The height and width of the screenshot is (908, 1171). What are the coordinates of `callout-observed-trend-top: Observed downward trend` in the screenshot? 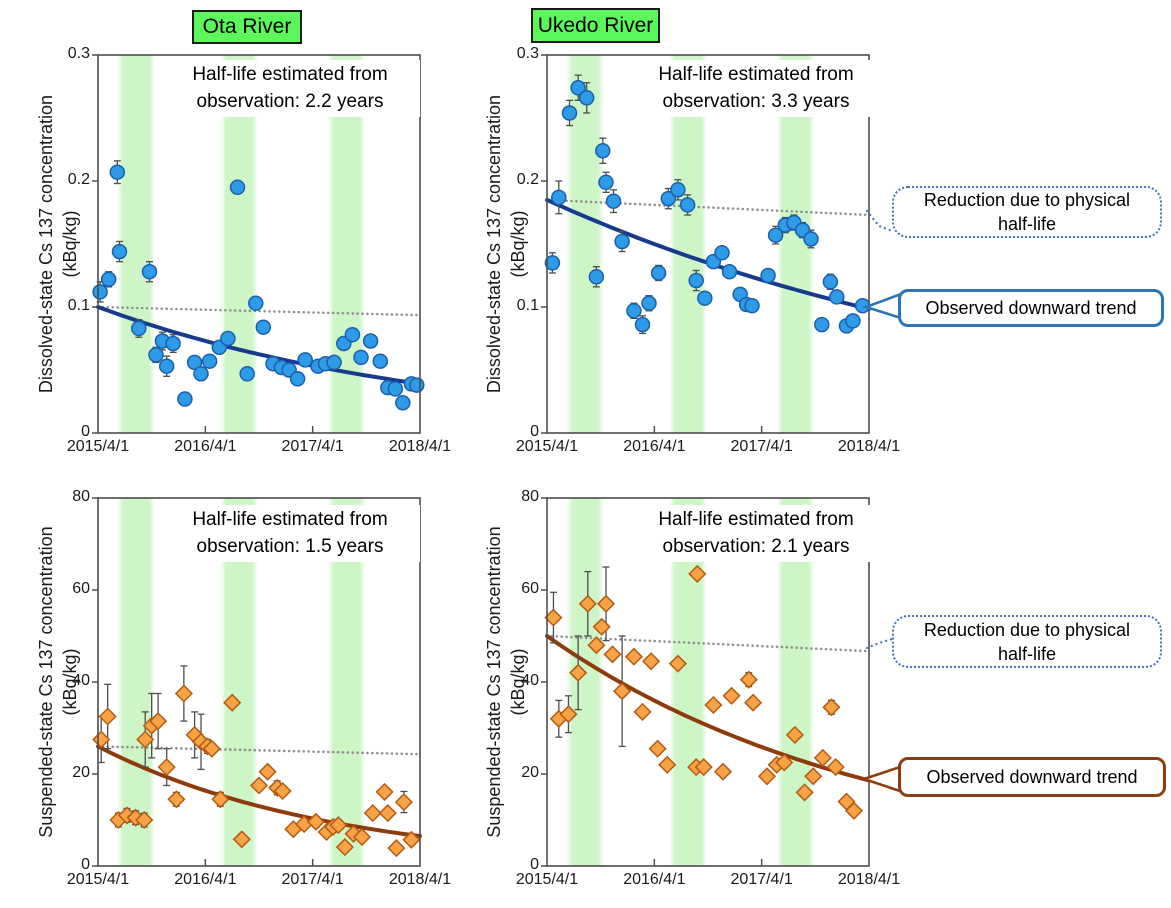 It's located at (1031, 308).